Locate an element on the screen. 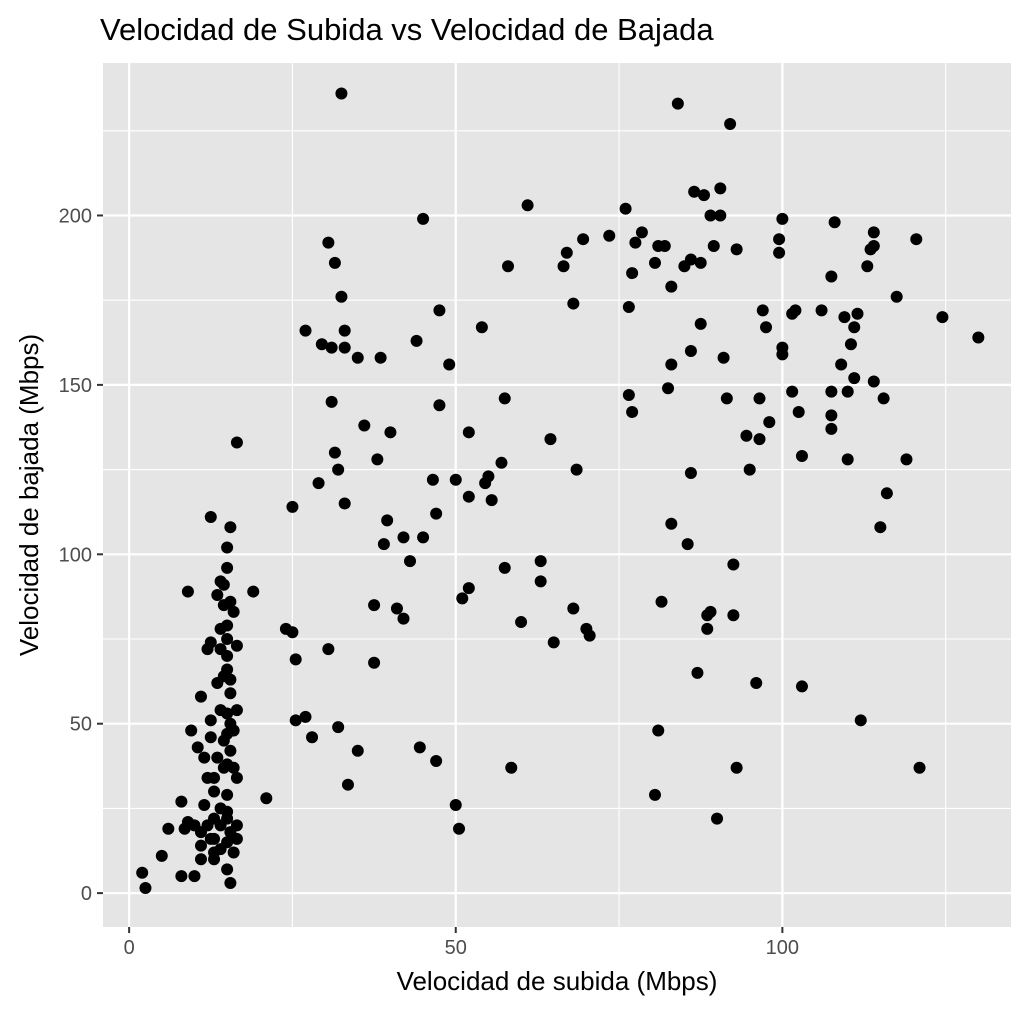  y-tick-label: 200 is located at coordinates (75, 216).